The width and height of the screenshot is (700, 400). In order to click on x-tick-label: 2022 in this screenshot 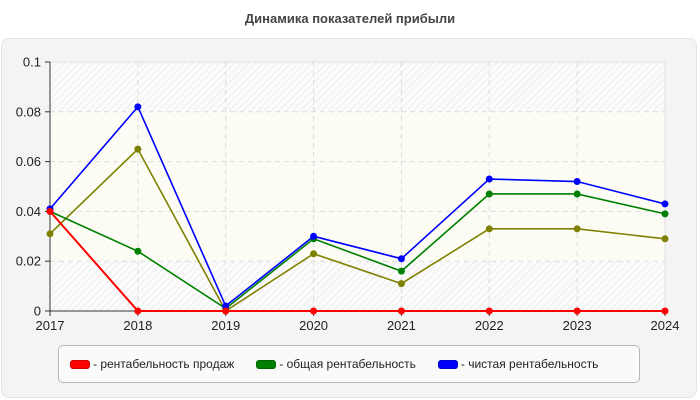, I will do `click(489, 325)`.